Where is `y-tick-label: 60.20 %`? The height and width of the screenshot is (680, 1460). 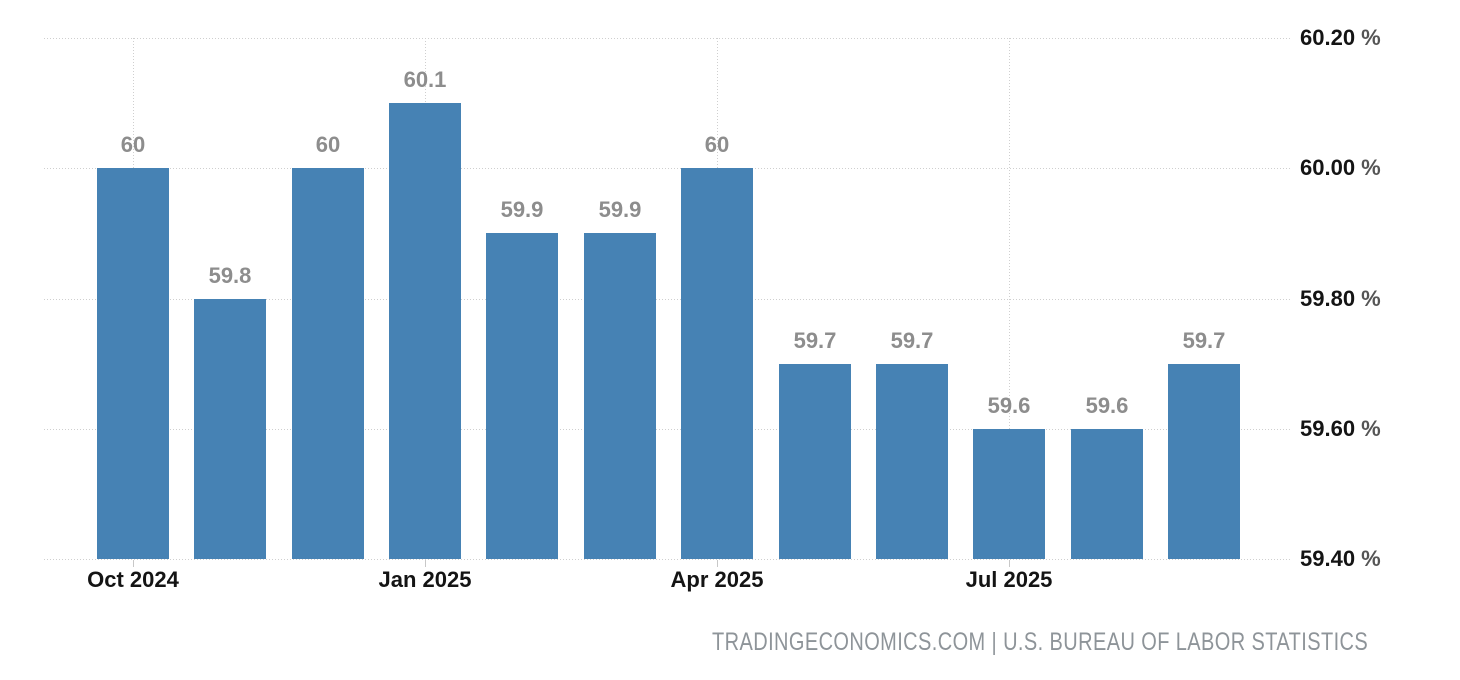 y-tick-label: 60.20 % is located at coordinates (1340, 38).